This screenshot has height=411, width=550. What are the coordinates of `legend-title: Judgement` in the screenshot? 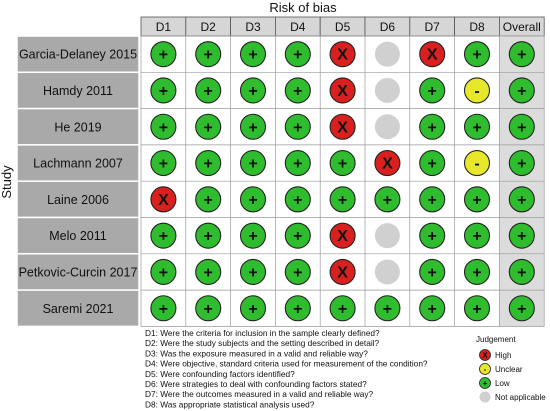 It's located at (496, 339).